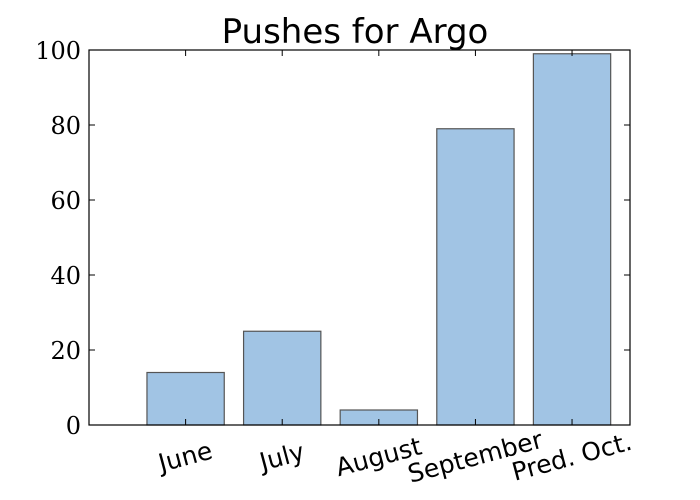 Image resolution: width=700 pixels, height=500 pixels. What do you see at coordinates (475, 277) in the screenshot?
I see `bar-september` at bounding box center [475, 277].